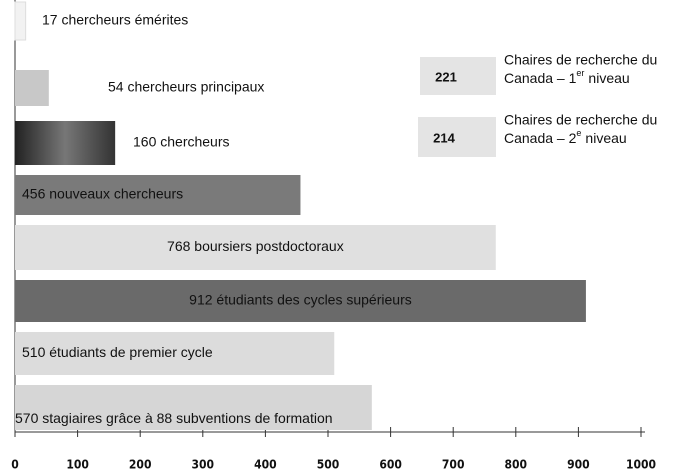 This screenshot has height=475, width=699. I want to click on note-line: Canada – 2e niveau, so click(565, 136).